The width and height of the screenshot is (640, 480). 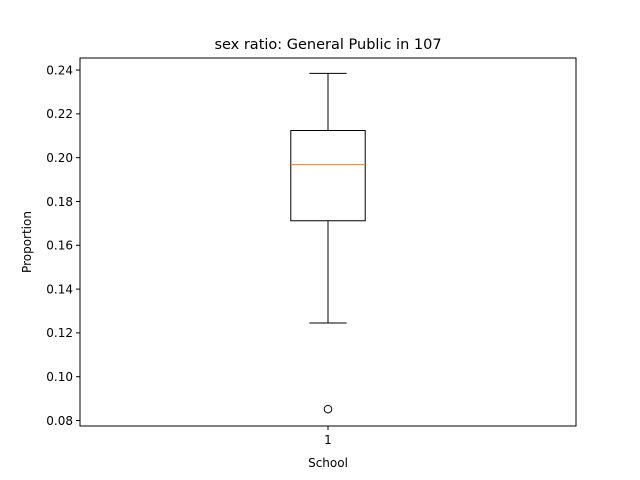 I want to click on y-tick-label: 0.14, so click(x=59, y=289).